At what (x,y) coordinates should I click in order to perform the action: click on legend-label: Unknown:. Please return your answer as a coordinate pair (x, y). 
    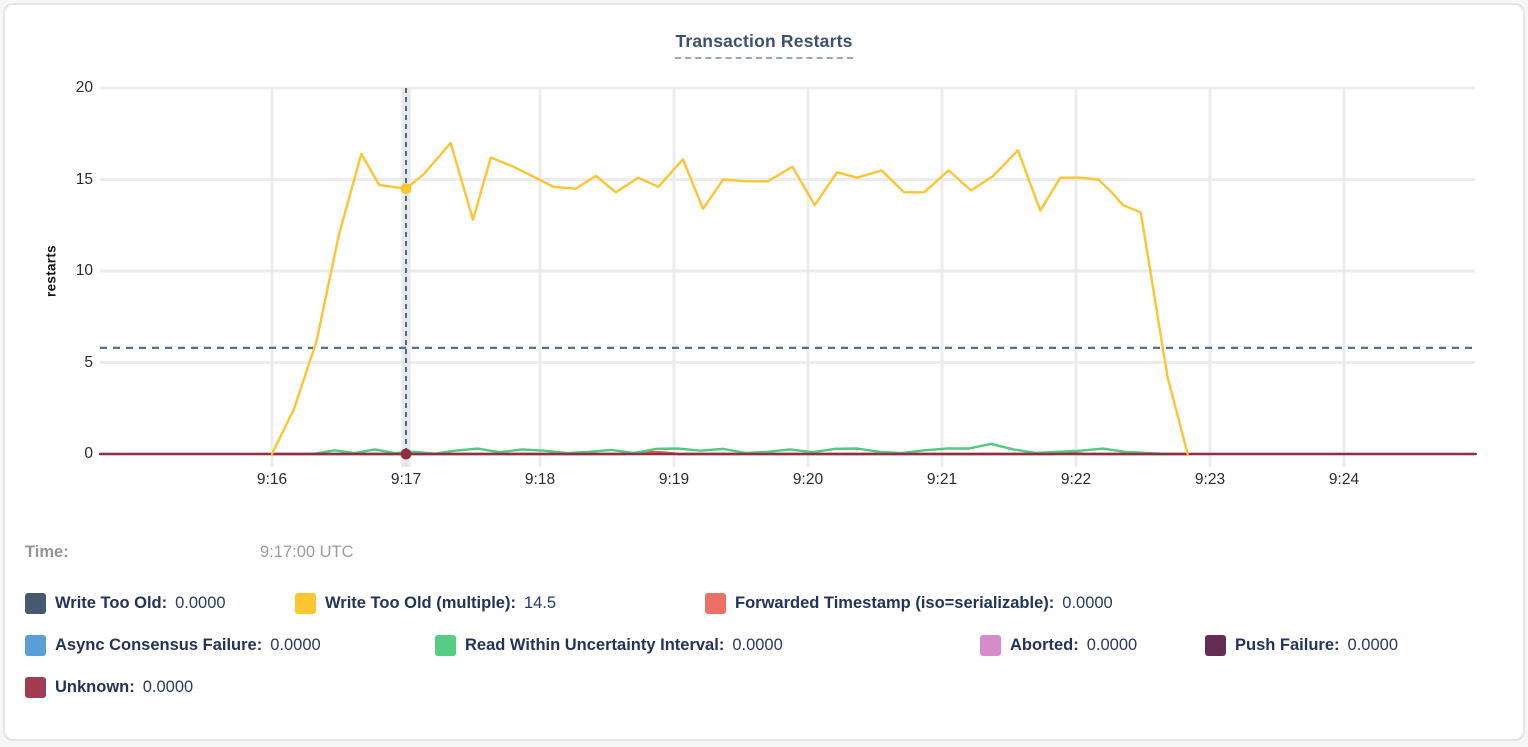
    Looking at the image, I should click on (95, 687).